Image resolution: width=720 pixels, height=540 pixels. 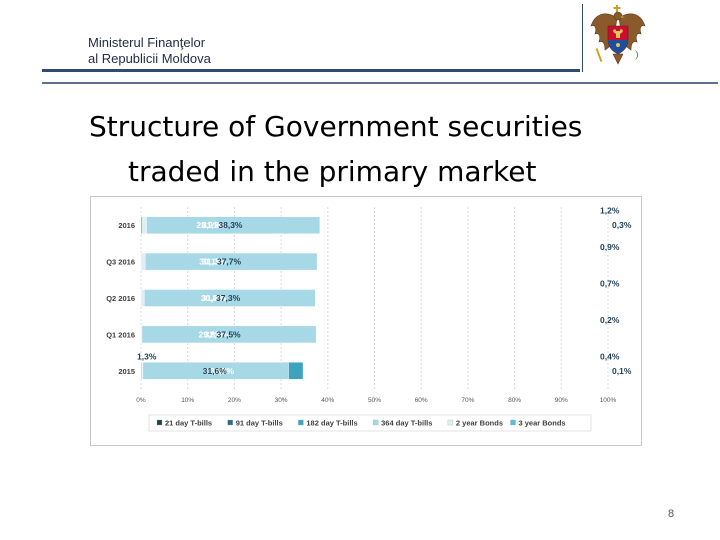 I want to click on x-tick-label: 10%, so click(x=187, y=400).